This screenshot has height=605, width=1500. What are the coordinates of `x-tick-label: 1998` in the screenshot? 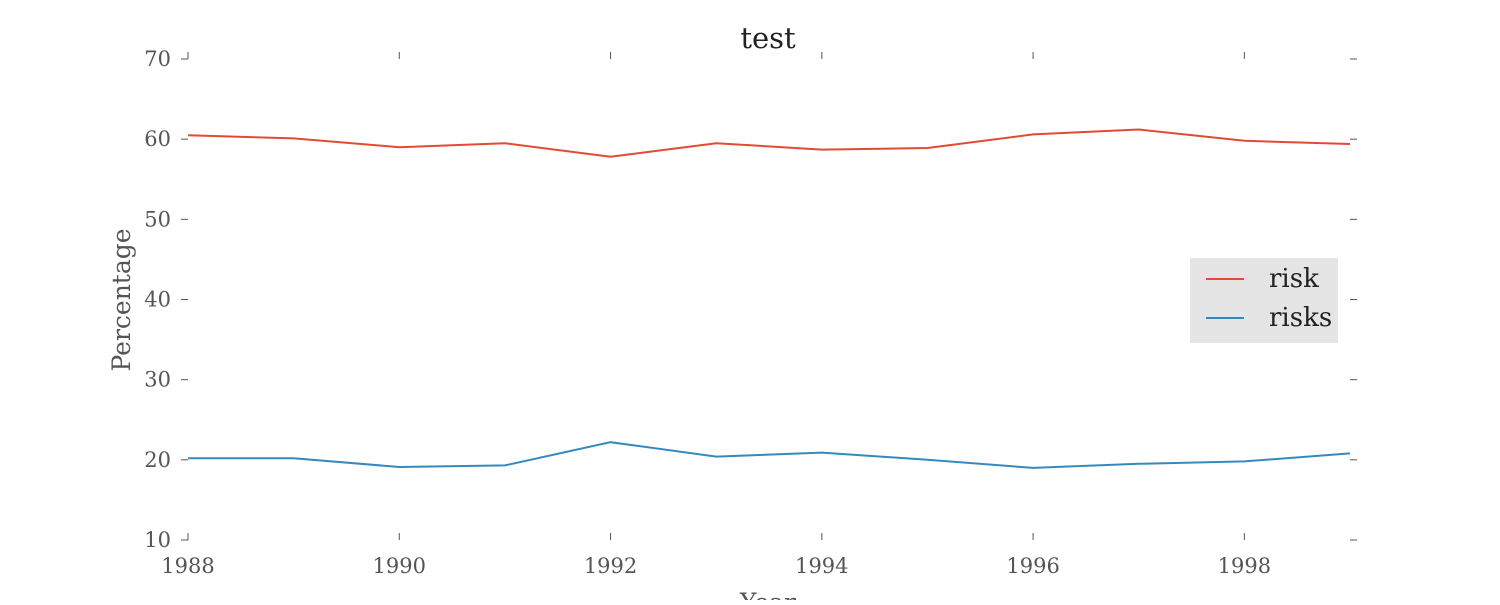 It's located at (1244, 566).